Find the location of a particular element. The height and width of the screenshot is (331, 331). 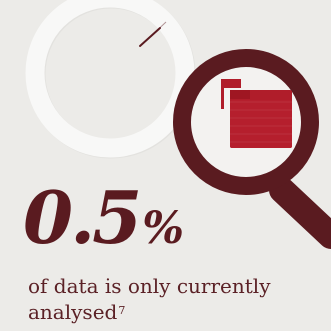

caption-text: of data is only currently analysed is located at coordinates (149, 299).